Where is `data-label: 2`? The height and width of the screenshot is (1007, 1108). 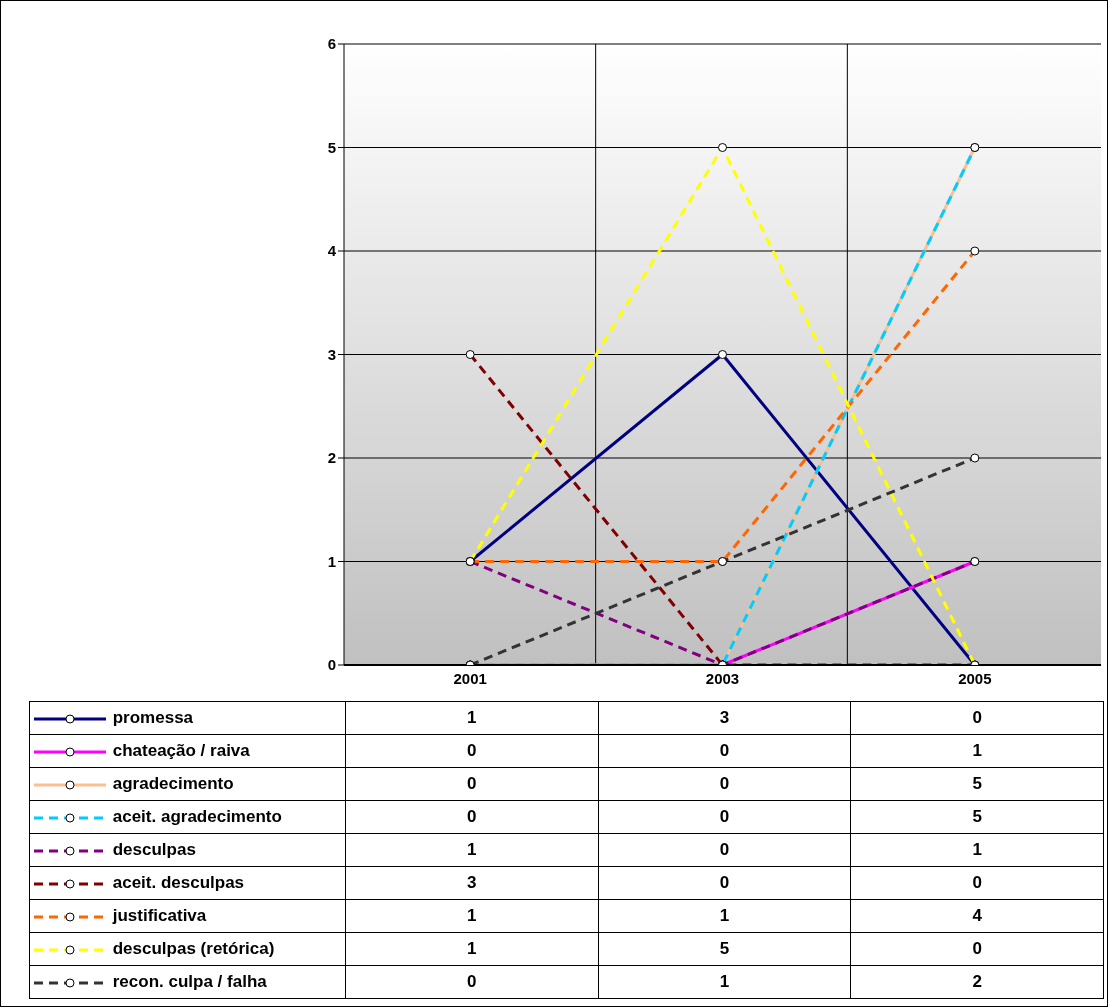 data-label: 2 is located at coordinates (977, 982).